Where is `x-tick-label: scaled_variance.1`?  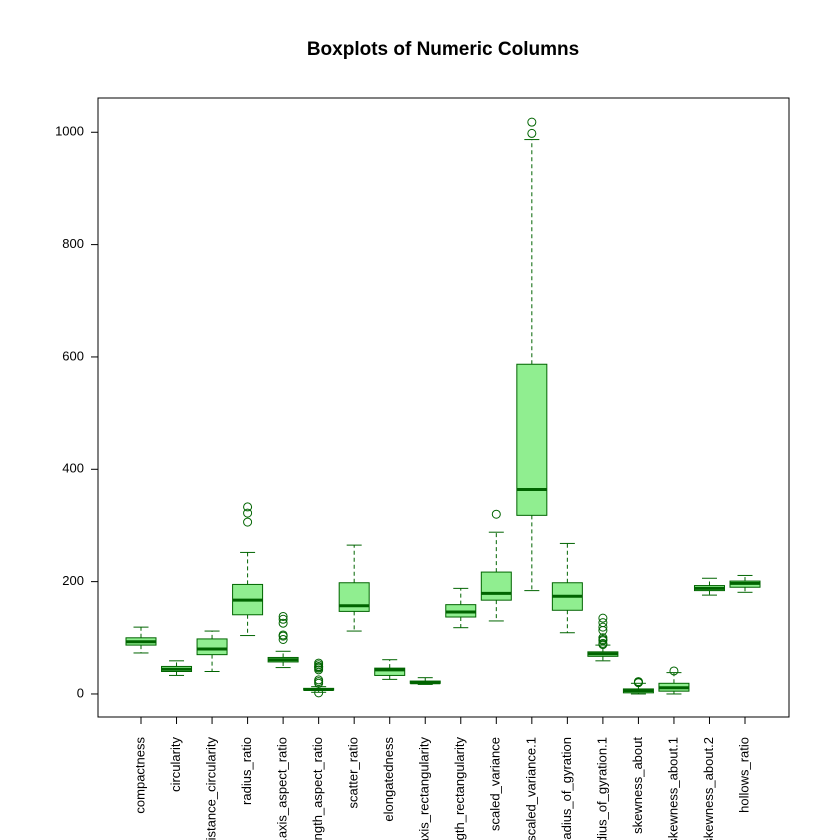 x-tick-label: scaled_variance.1 is located at coordinates (530, 788).